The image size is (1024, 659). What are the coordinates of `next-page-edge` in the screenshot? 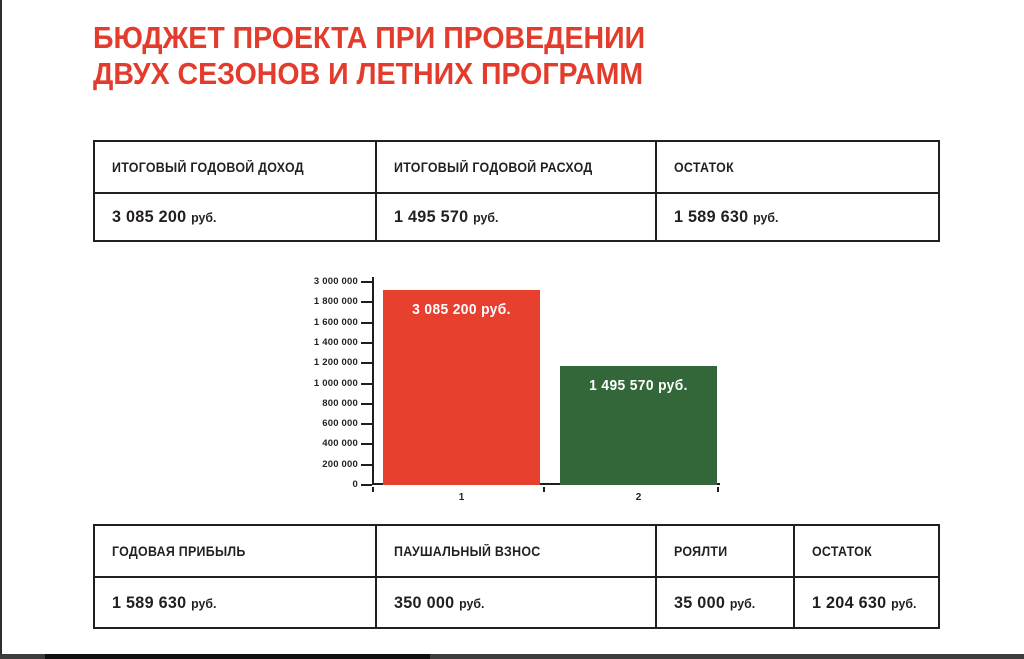 It's located at (512, 656).